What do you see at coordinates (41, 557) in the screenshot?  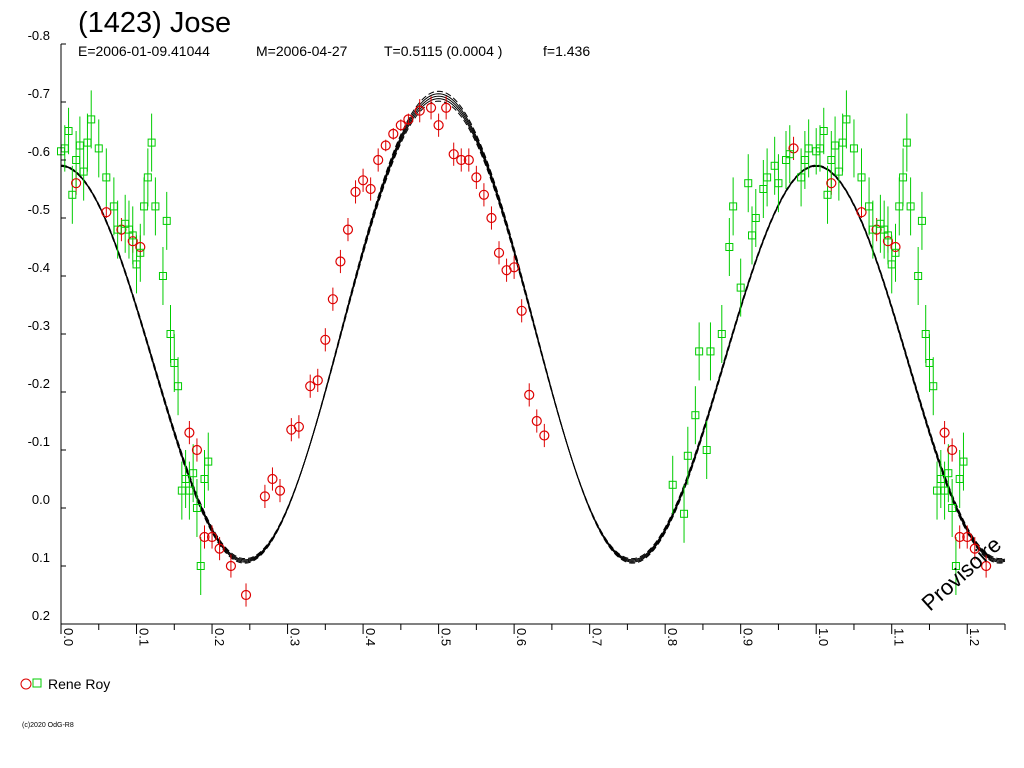 I see `y-tick-label: 0.1` at bounding box center [41, 557].